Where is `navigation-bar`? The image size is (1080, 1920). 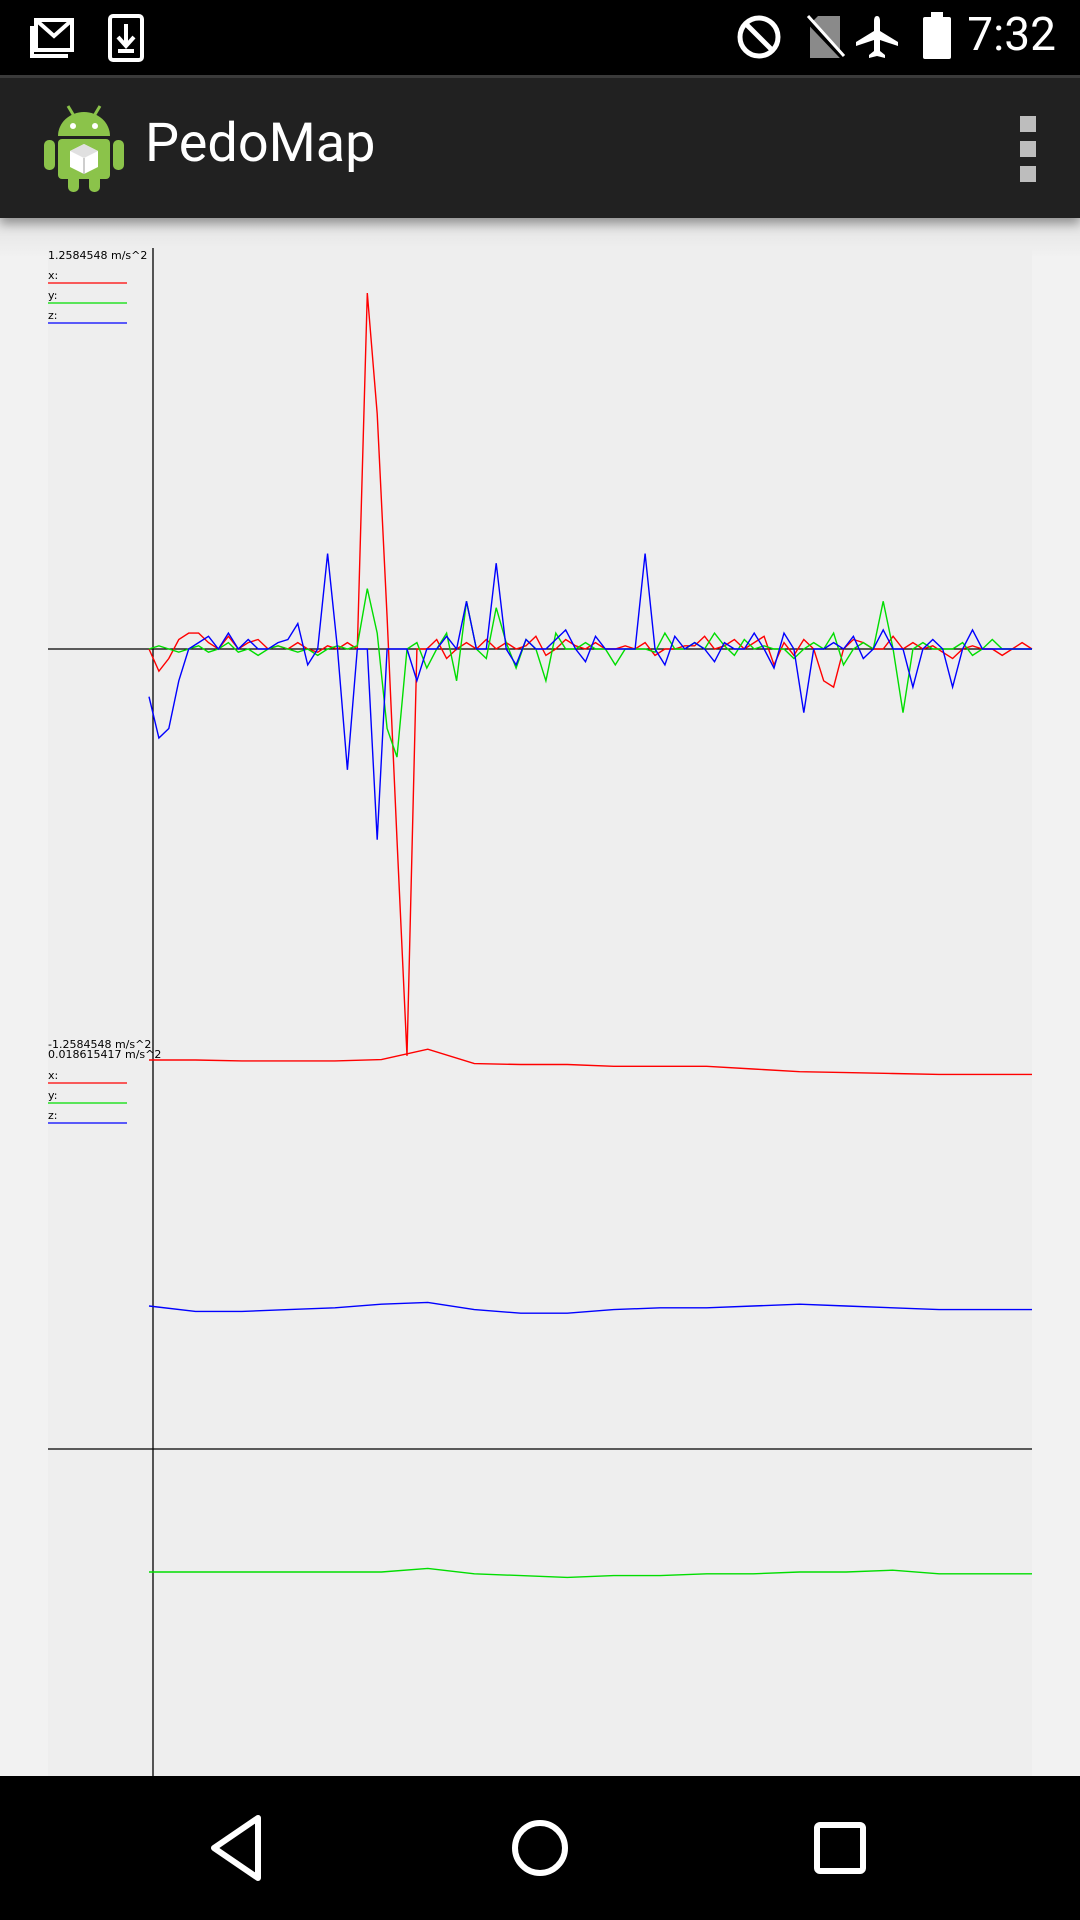 navigation-bar is located at coordinates (540, 1848).